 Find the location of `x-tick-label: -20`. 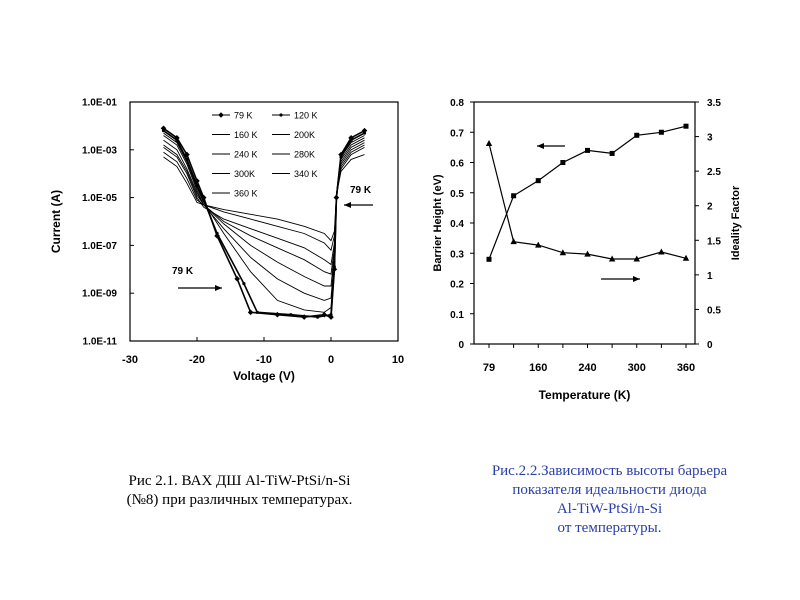

x-tick-label: -20 is located at coordinates (197, 360).